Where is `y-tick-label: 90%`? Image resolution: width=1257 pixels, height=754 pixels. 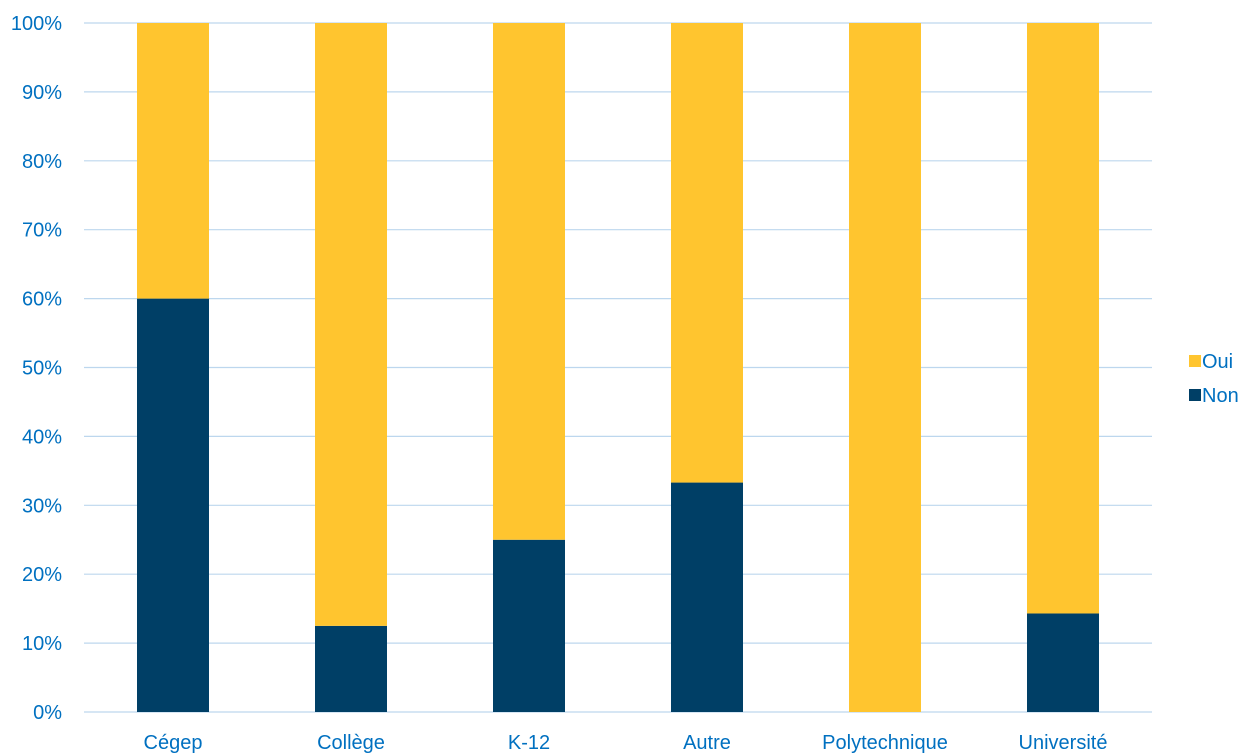 y-tick-label: 90% is located at coordinates (42, 93).